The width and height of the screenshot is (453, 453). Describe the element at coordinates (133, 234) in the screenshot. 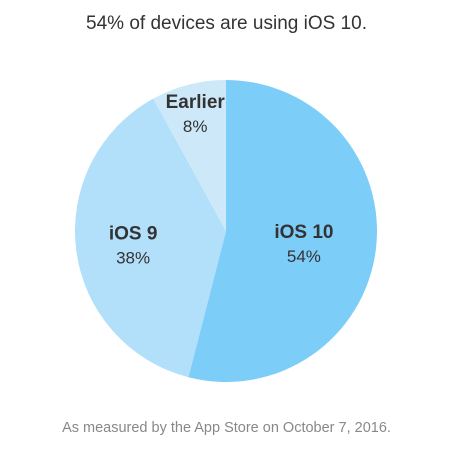

I see `slice-label-ios-9: iOS 9` at that location.